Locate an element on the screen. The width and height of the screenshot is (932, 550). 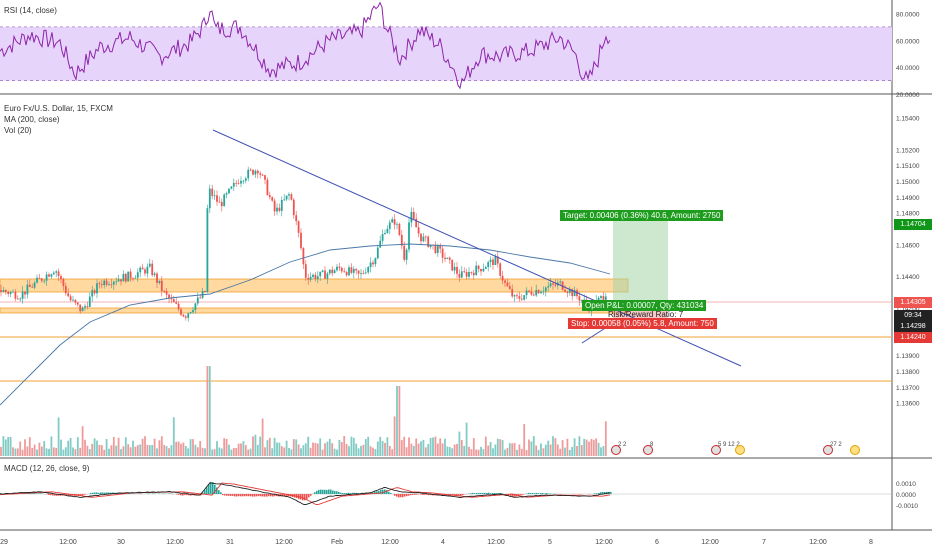
x-tick-label: 30 is located at coordinates (121, 542).